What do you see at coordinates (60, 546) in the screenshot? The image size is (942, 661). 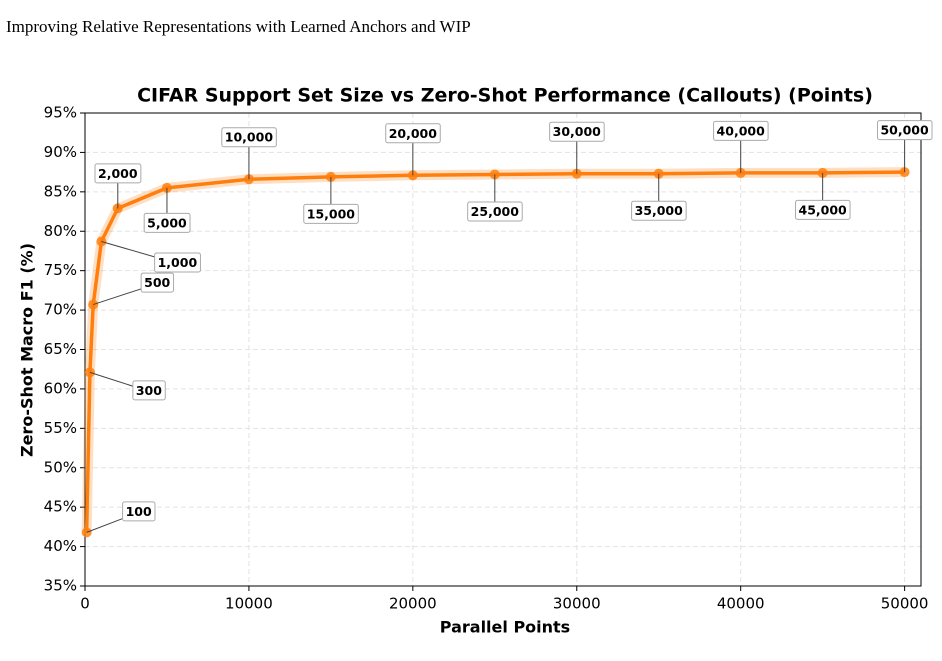 I see `y-tick-label: 40%` at bounding box center [60, 546].